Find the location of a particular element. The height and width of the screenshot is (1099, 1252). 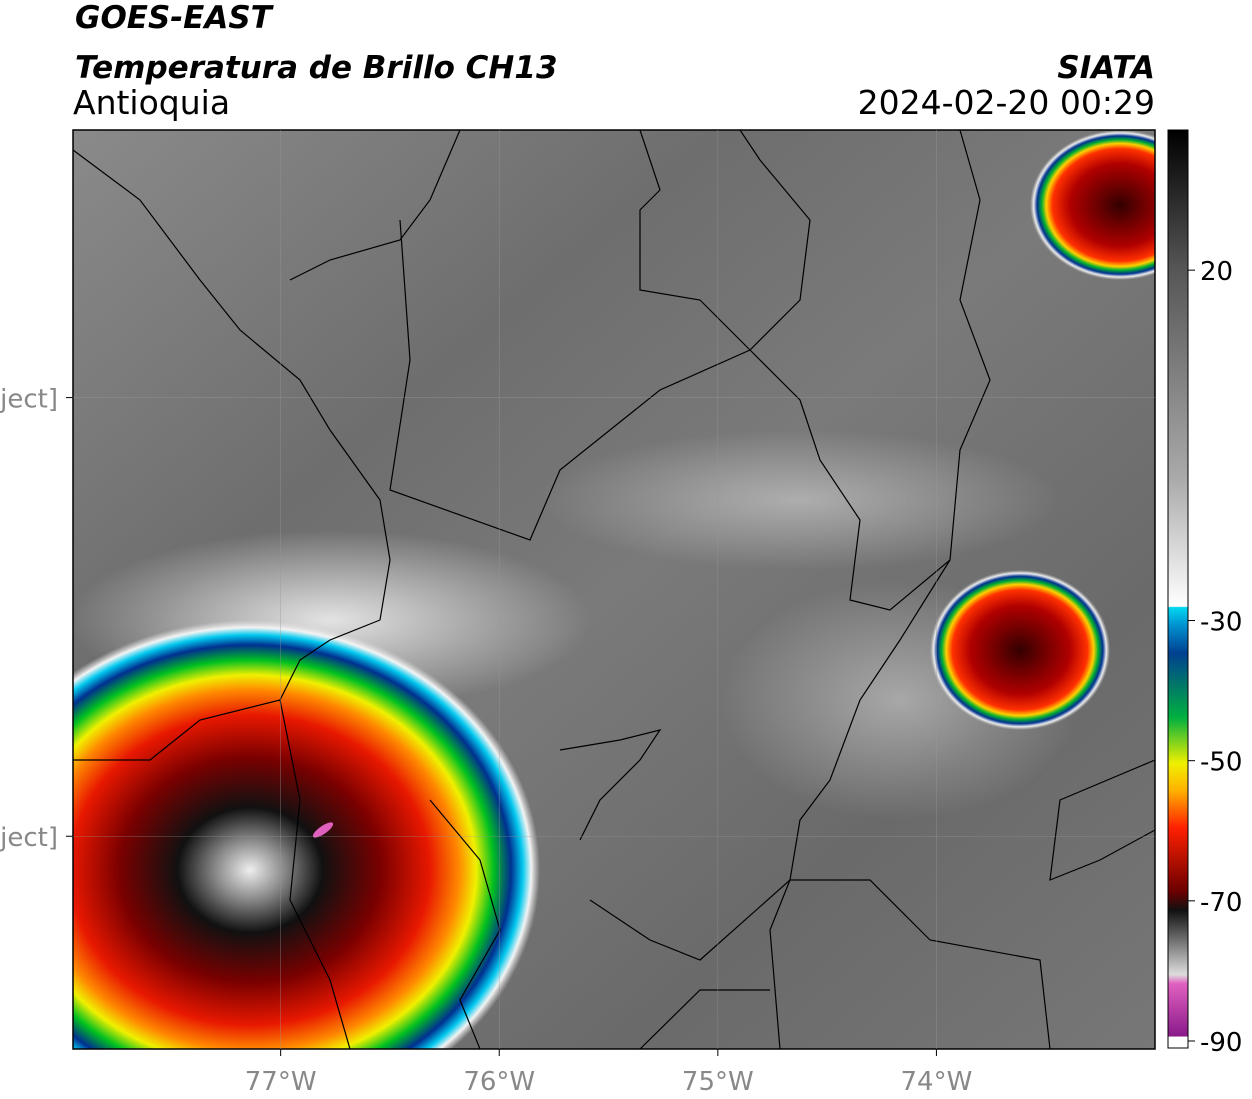

colorbar-tick-label: -30 is located at coordinates (1221, 623).